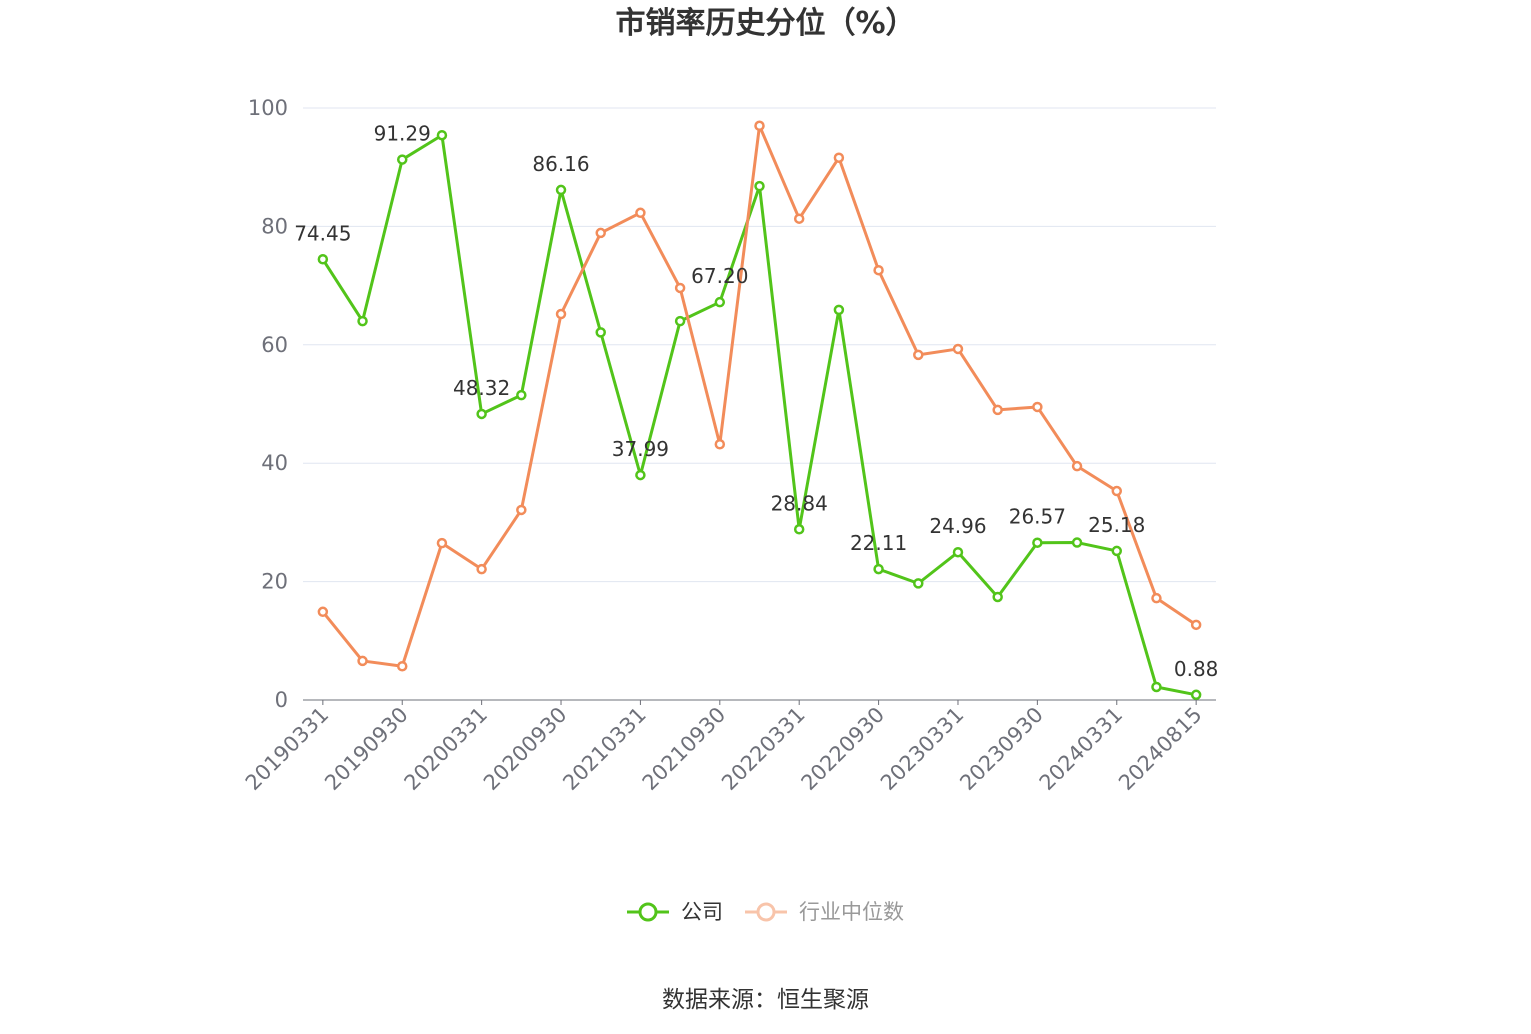  I want to click on company-data-label: 91.29, so click(402, 134).